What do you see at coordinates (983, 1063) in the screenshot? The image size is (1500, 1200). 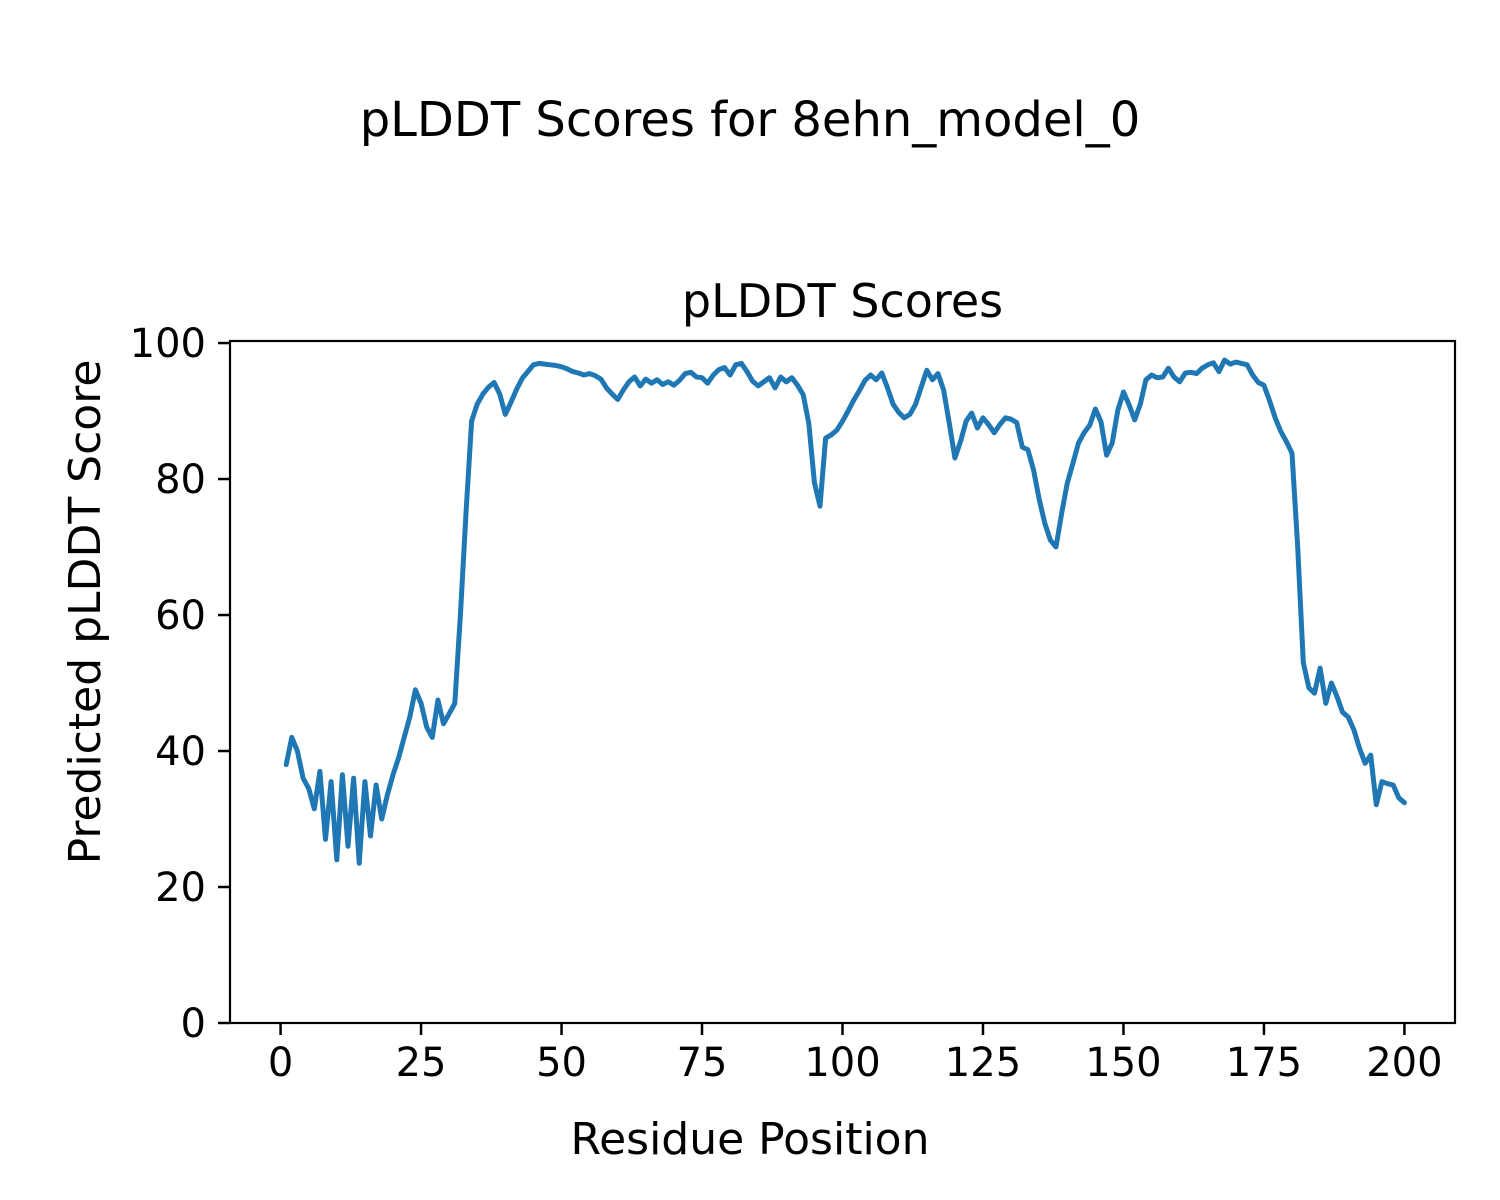 I see `x-tick-label: 125` at bounding box center [983, 1063].